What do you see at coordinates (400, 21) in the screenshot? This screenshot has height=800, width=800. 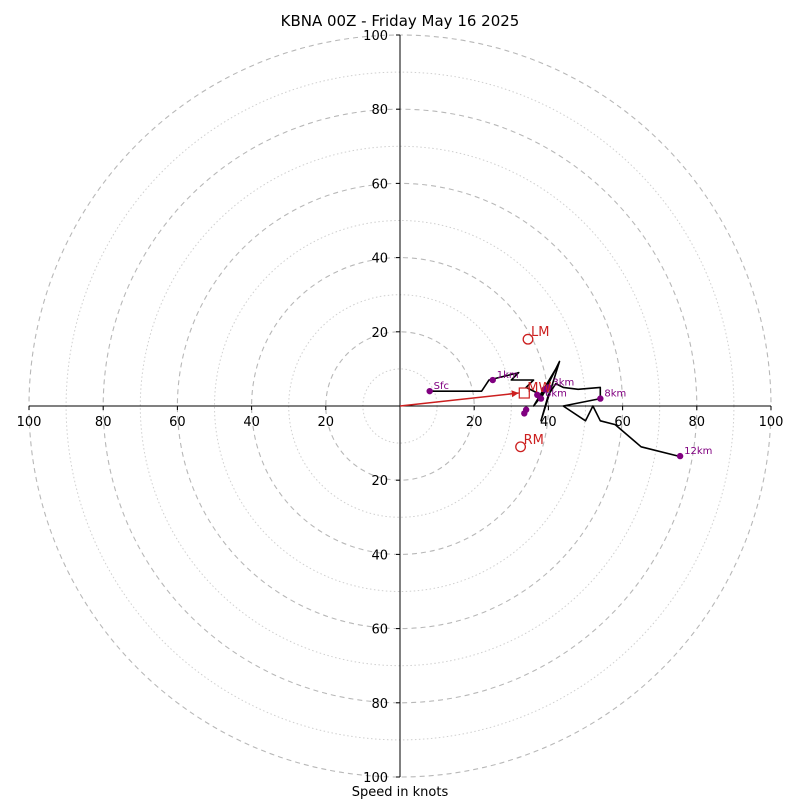 I see `chart-title: KBNA 00Z - Friday May 16 2025` at bounding box center [400, 21].